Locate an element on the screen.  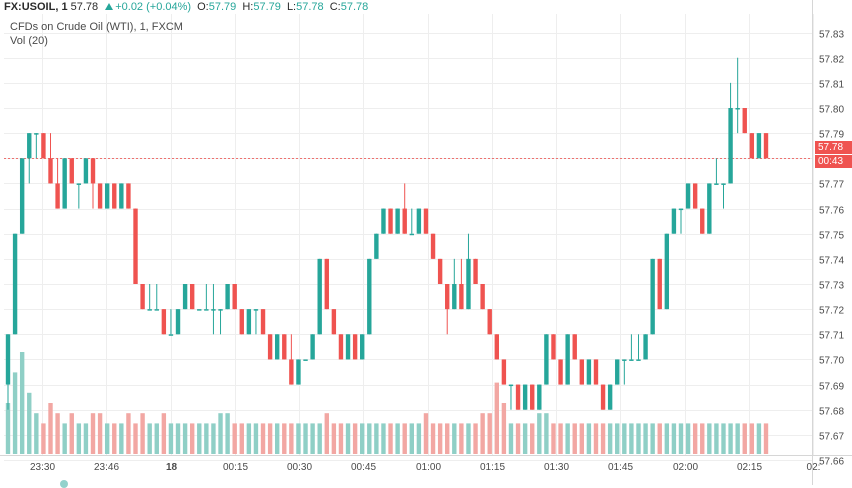
volume-label: Vol (20) is located at coordinates (29, 41).